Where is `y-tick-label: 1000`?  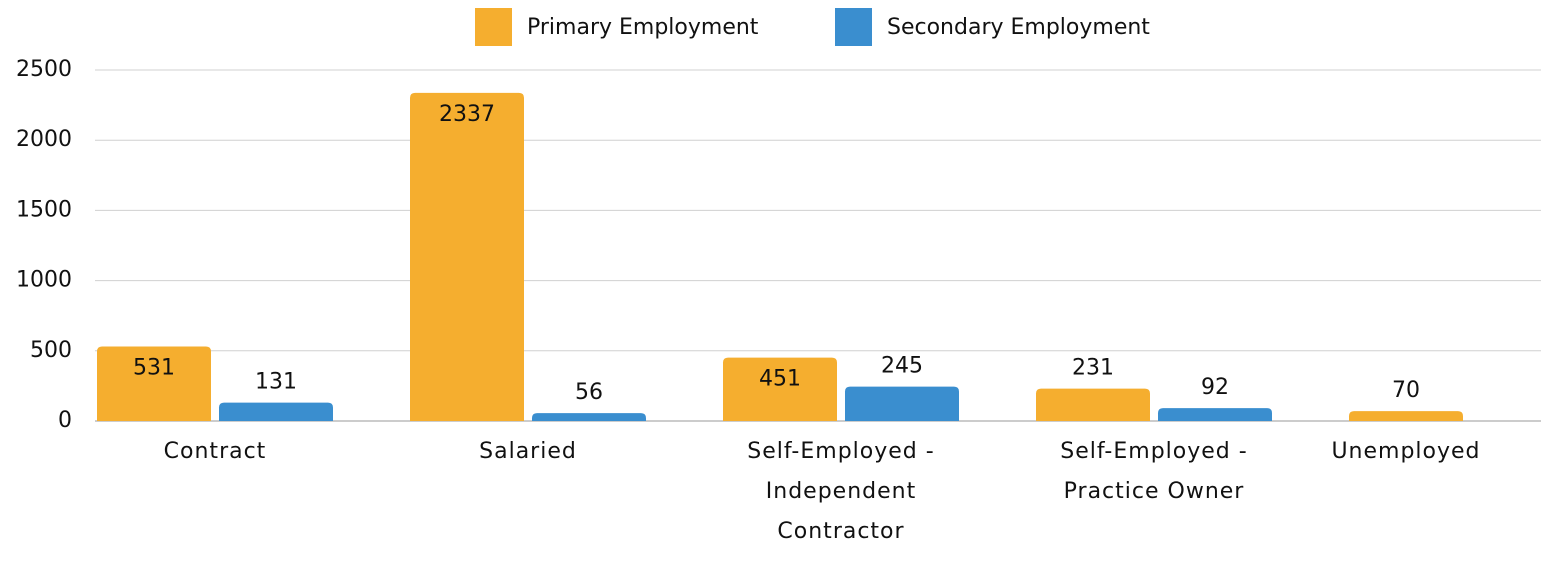 y-tick-label: 1000 is located at coordinates (44, 280).